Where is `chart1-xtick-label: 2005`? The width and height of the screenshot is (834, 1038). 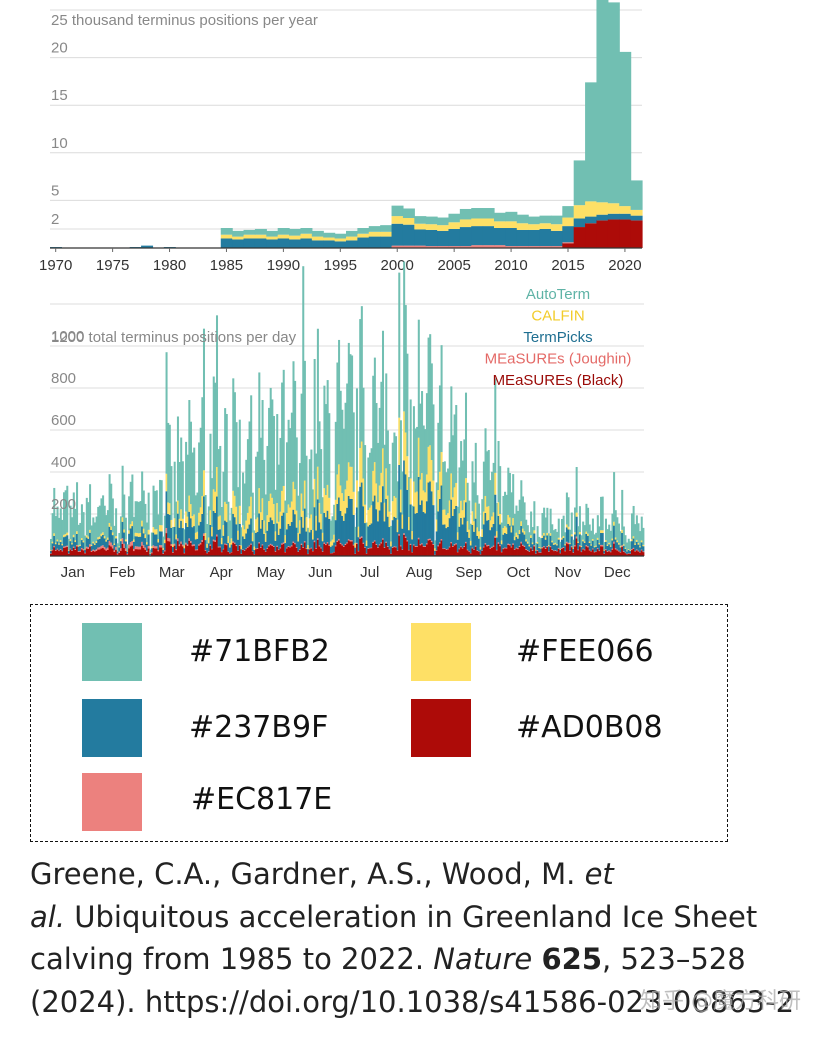 chart1-xtick-label: 2005 is located at coordinates (453, 265).